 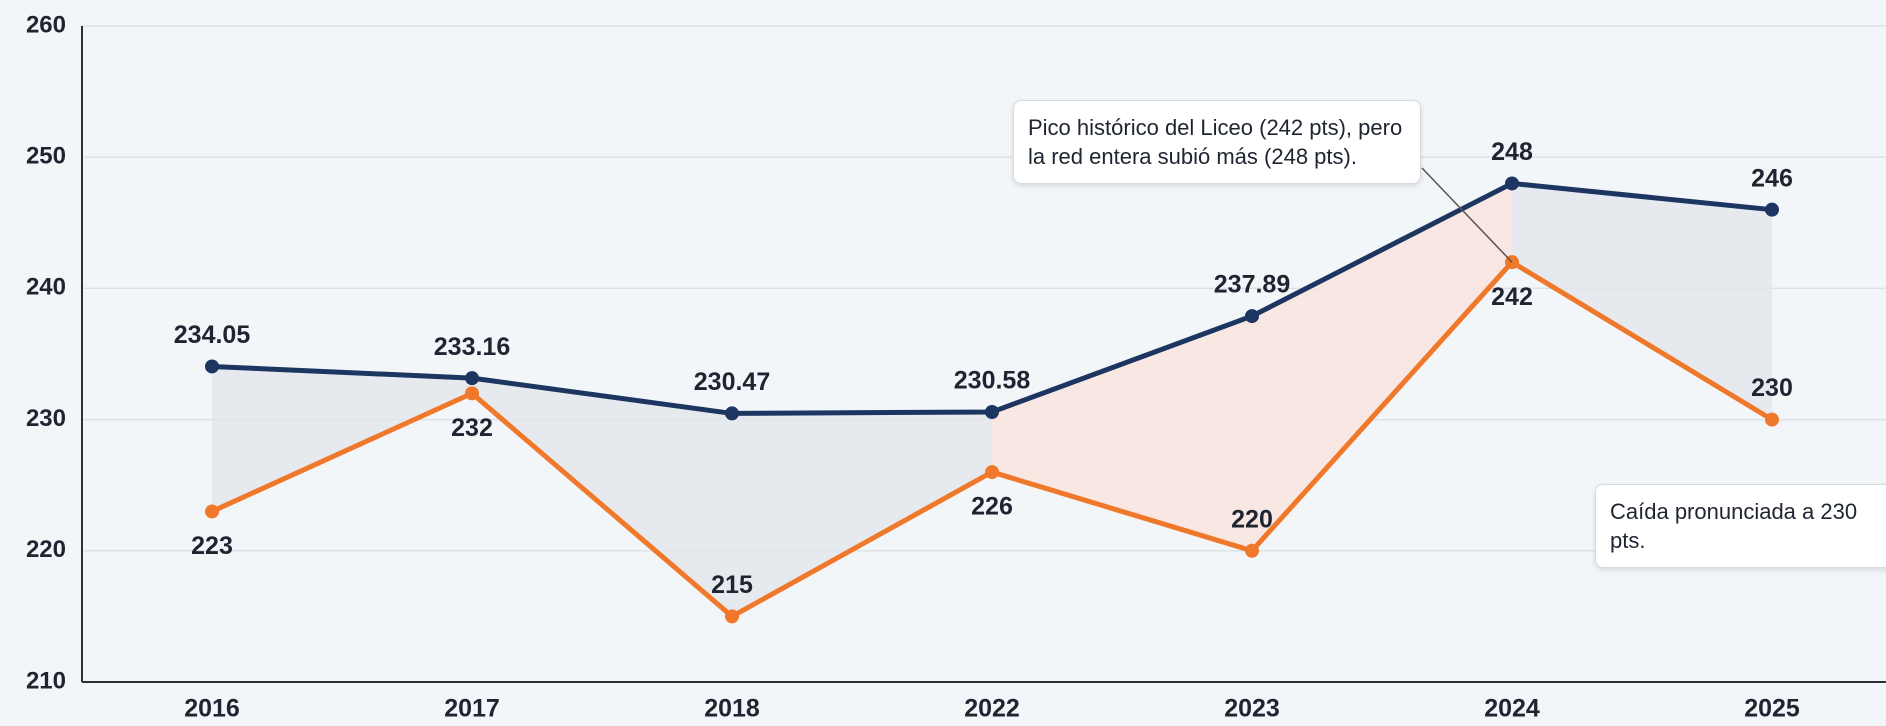 What do you see at coordinates (1512, 709) in the screenshot?
I see `x-tick-label: 2024` at bounding box center [1512, 709].